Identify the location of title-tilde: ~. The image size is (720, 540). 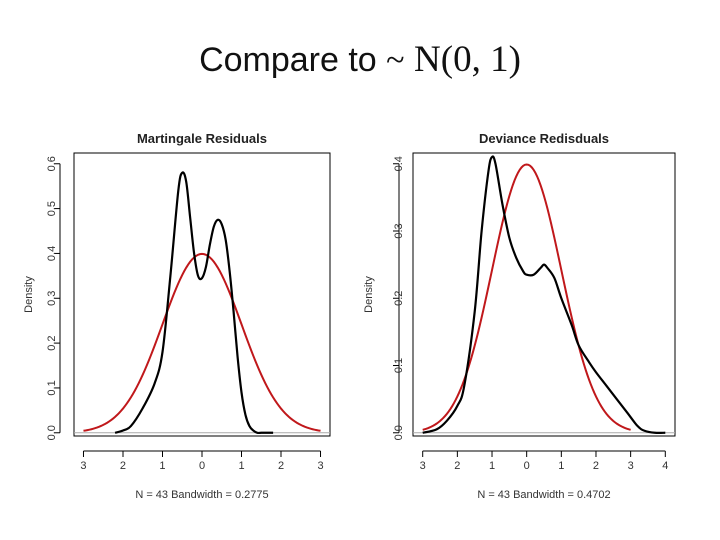
(395, 60).